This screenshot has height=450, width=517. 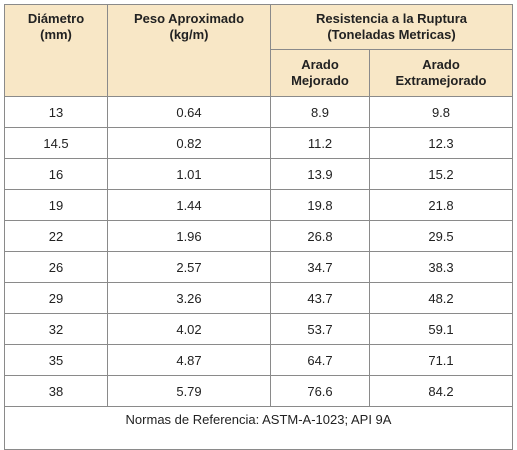 I want to click on table-cell: 38.3, so click(x=441, y=267).